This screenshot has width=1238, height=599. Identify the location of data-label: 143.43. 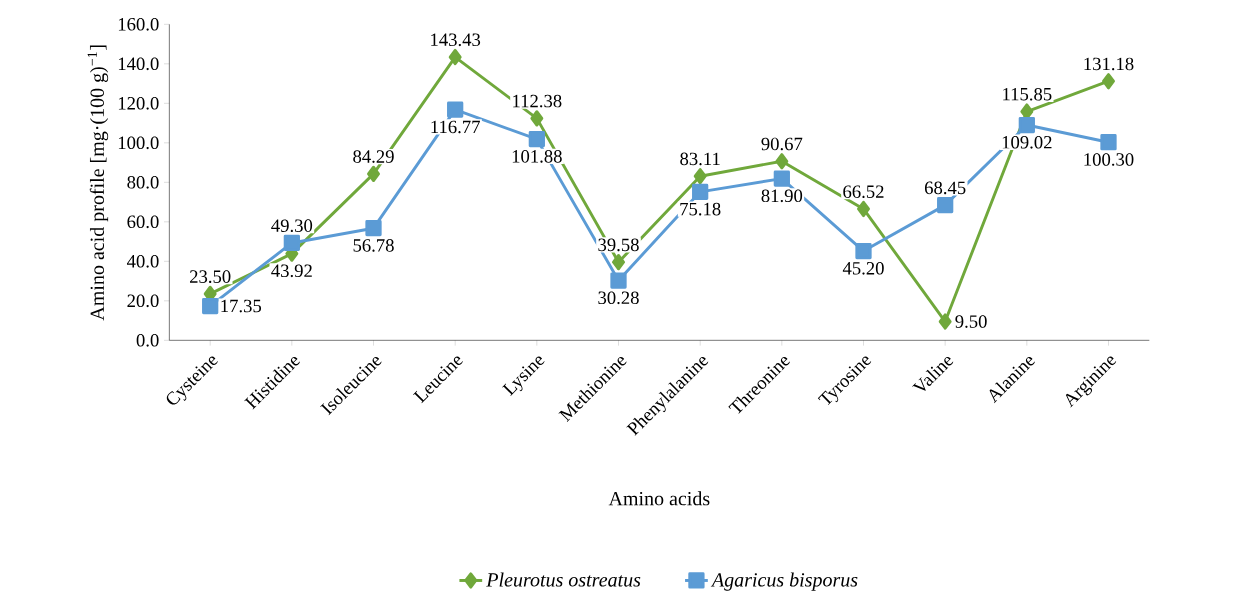
(456, 40).